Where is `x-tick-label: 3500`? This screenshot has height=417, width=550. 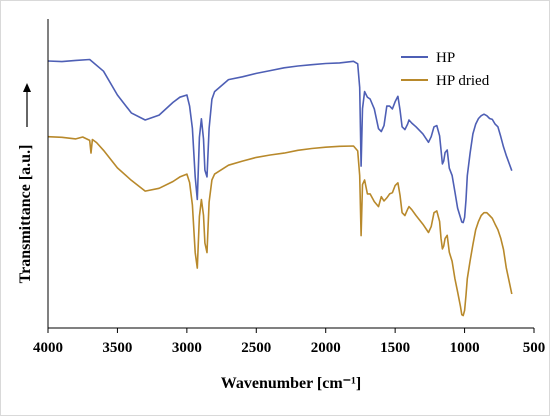 x-tick-label: 3500 is located at coordinates (117, 348).